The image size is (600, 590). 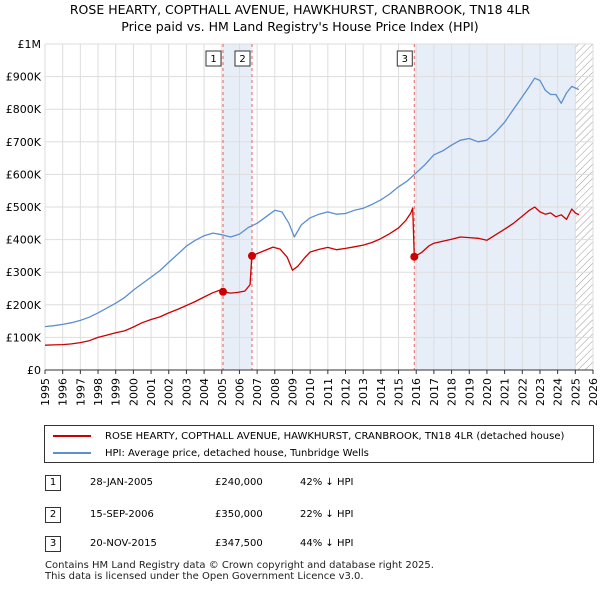 I want to click on x-tick-label: 2007, so click(x=257, y=392).